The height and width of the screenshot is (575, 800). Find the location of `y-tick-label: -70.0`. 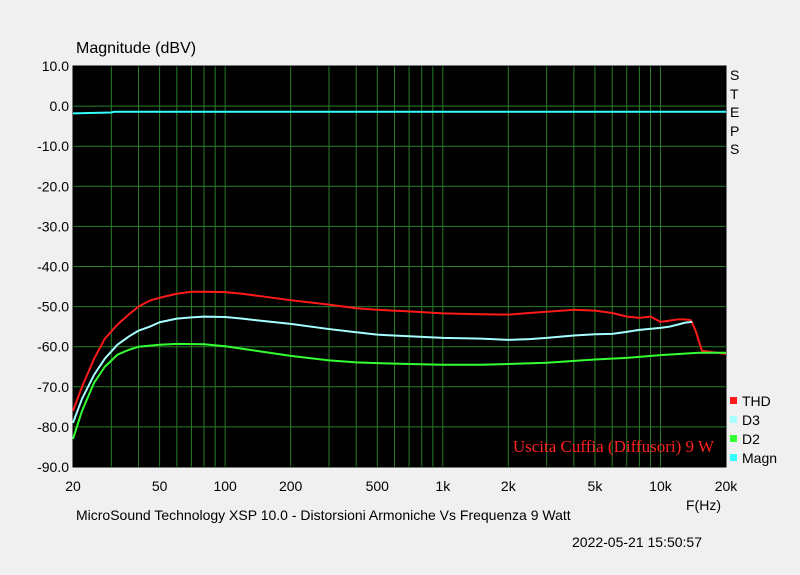

y-tick-label: -70.0 is located at coordinates (53, 387).